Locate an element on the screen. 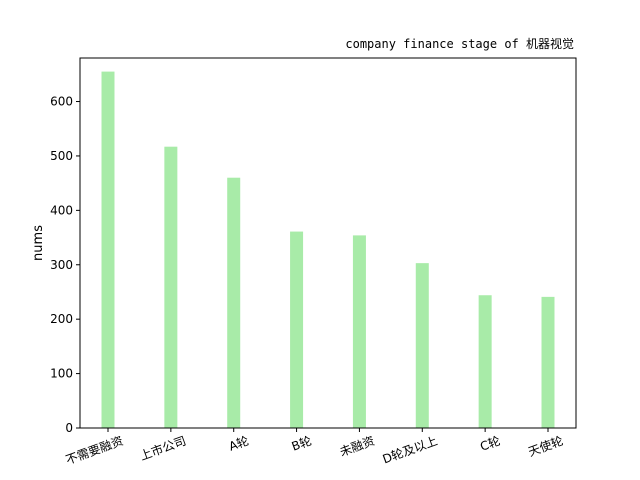  x-tick-label: B轮 is located at coordinates (302, 444).